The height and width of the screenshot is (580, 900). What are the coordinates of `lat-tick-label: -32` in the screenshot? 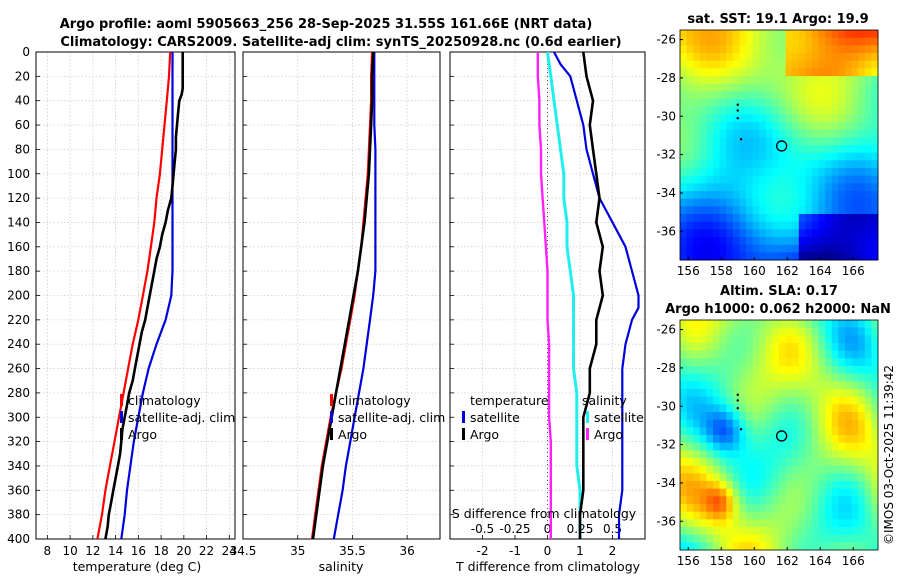 It's located at (666, 155).